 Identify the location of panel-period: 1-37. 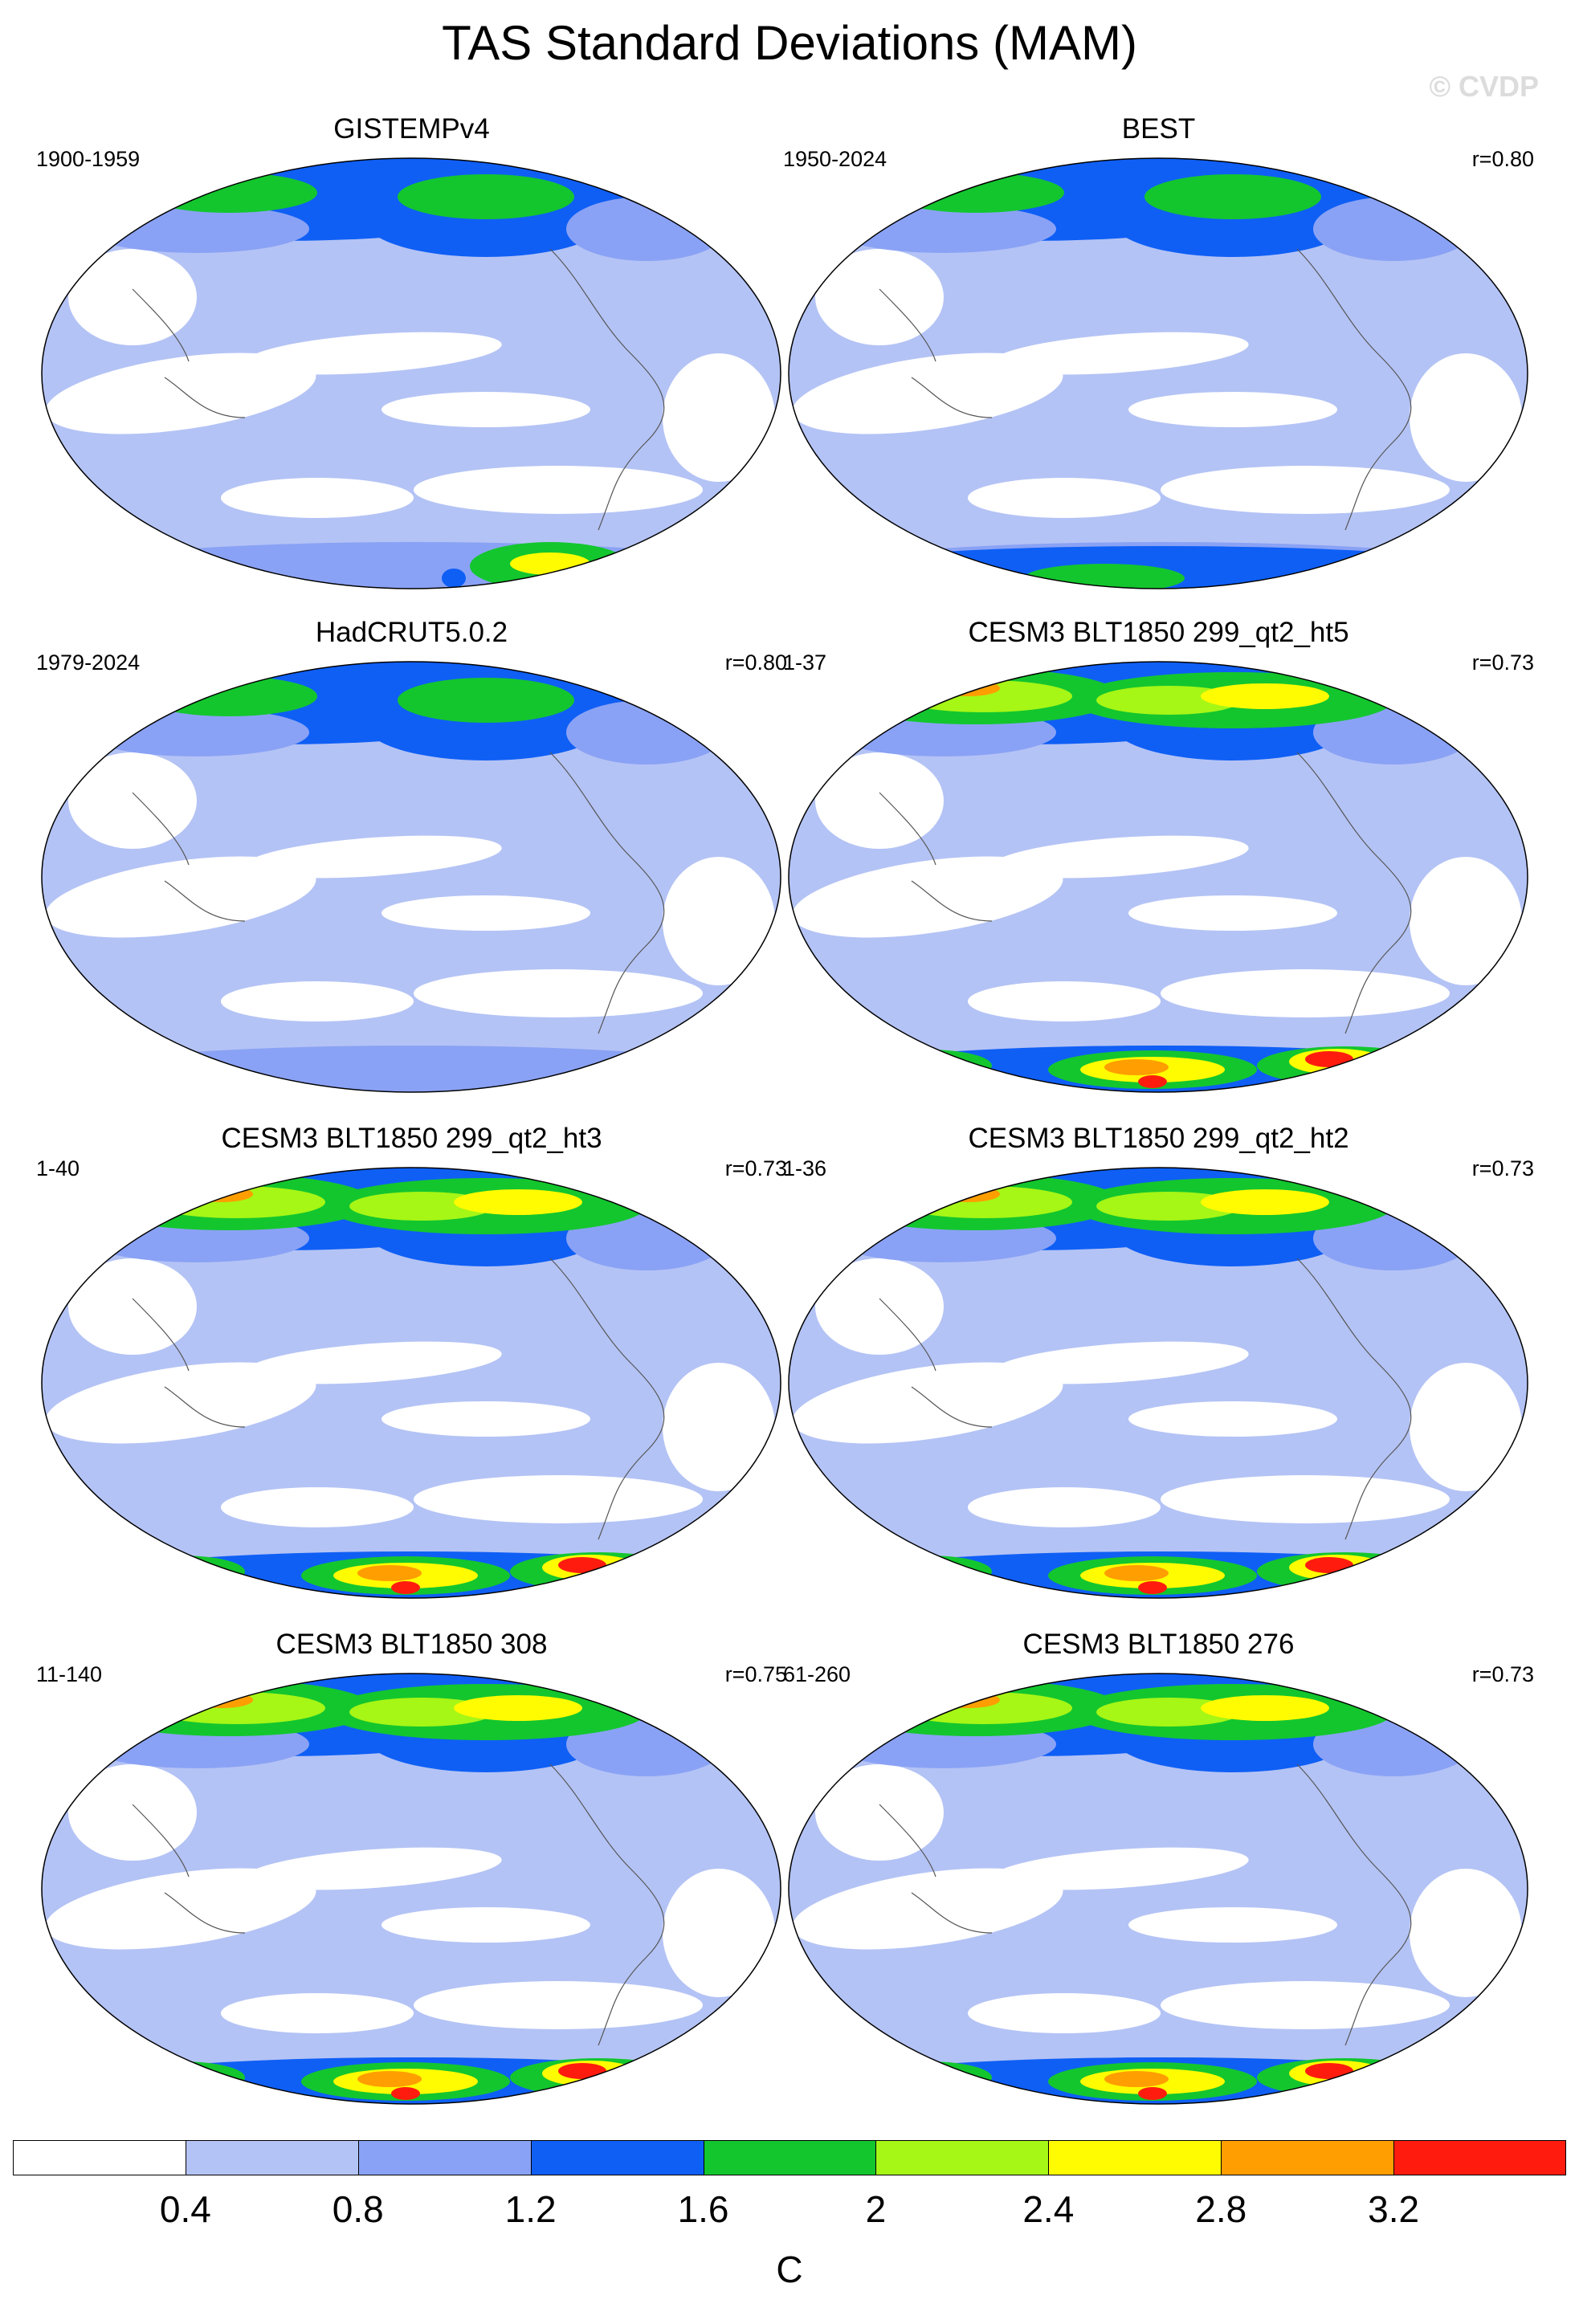
(805, 662).